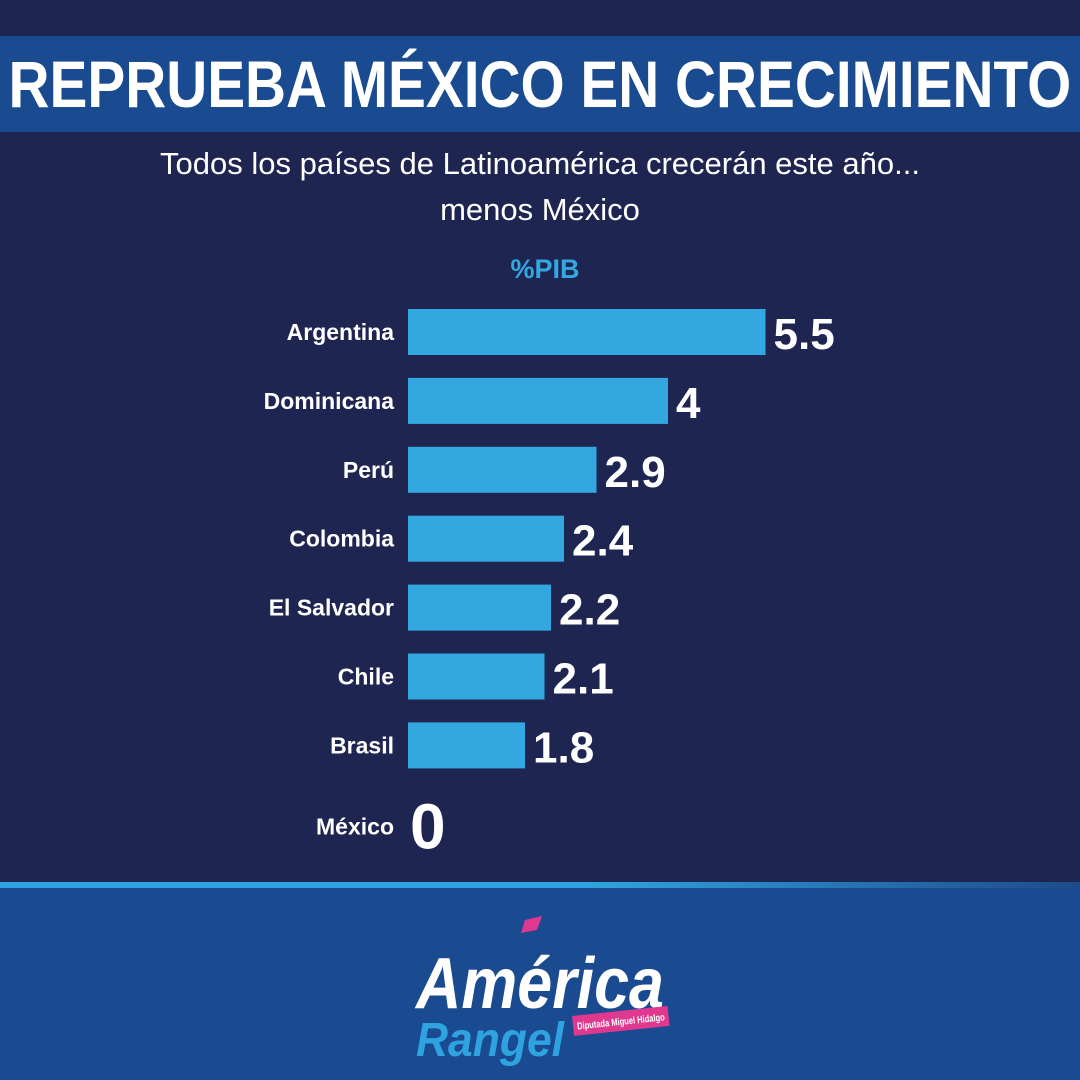  I want to click on subtitle-line-2: menos México, so click(540, 209).